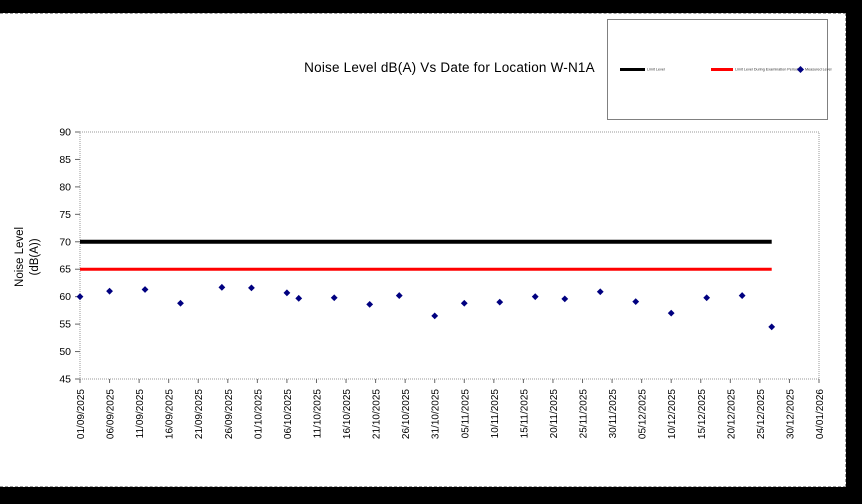 The width and height of the screenshot is (862, 504). Describe the element at coordinates (377, 414) in the screenshot. I see `x-tick-label: 21/10/2025` at that location.